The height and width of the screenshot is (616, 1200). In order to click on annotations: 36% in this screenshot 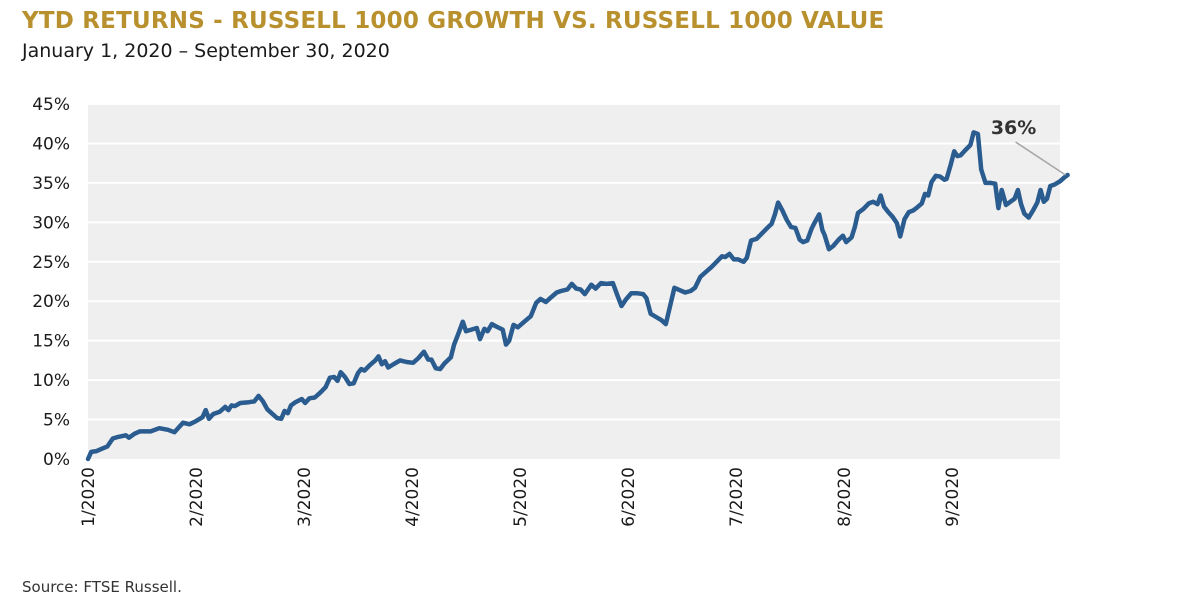, I will do `click(1028, 146)`.